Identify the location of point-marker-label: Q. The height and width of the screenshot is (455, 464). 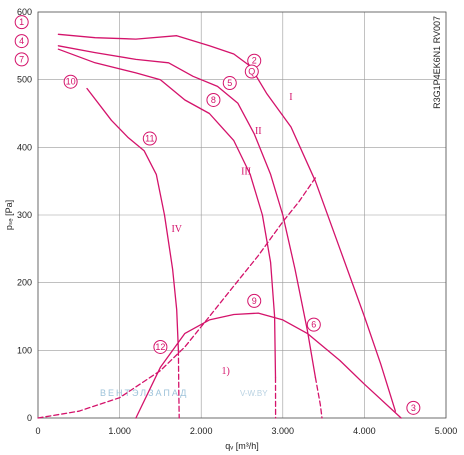
(251, 72).